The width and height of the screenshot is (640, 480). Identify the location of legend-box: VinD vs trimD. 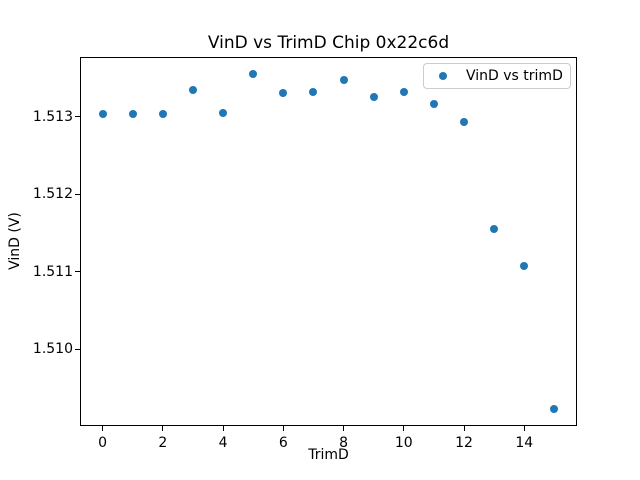
(497, 76).